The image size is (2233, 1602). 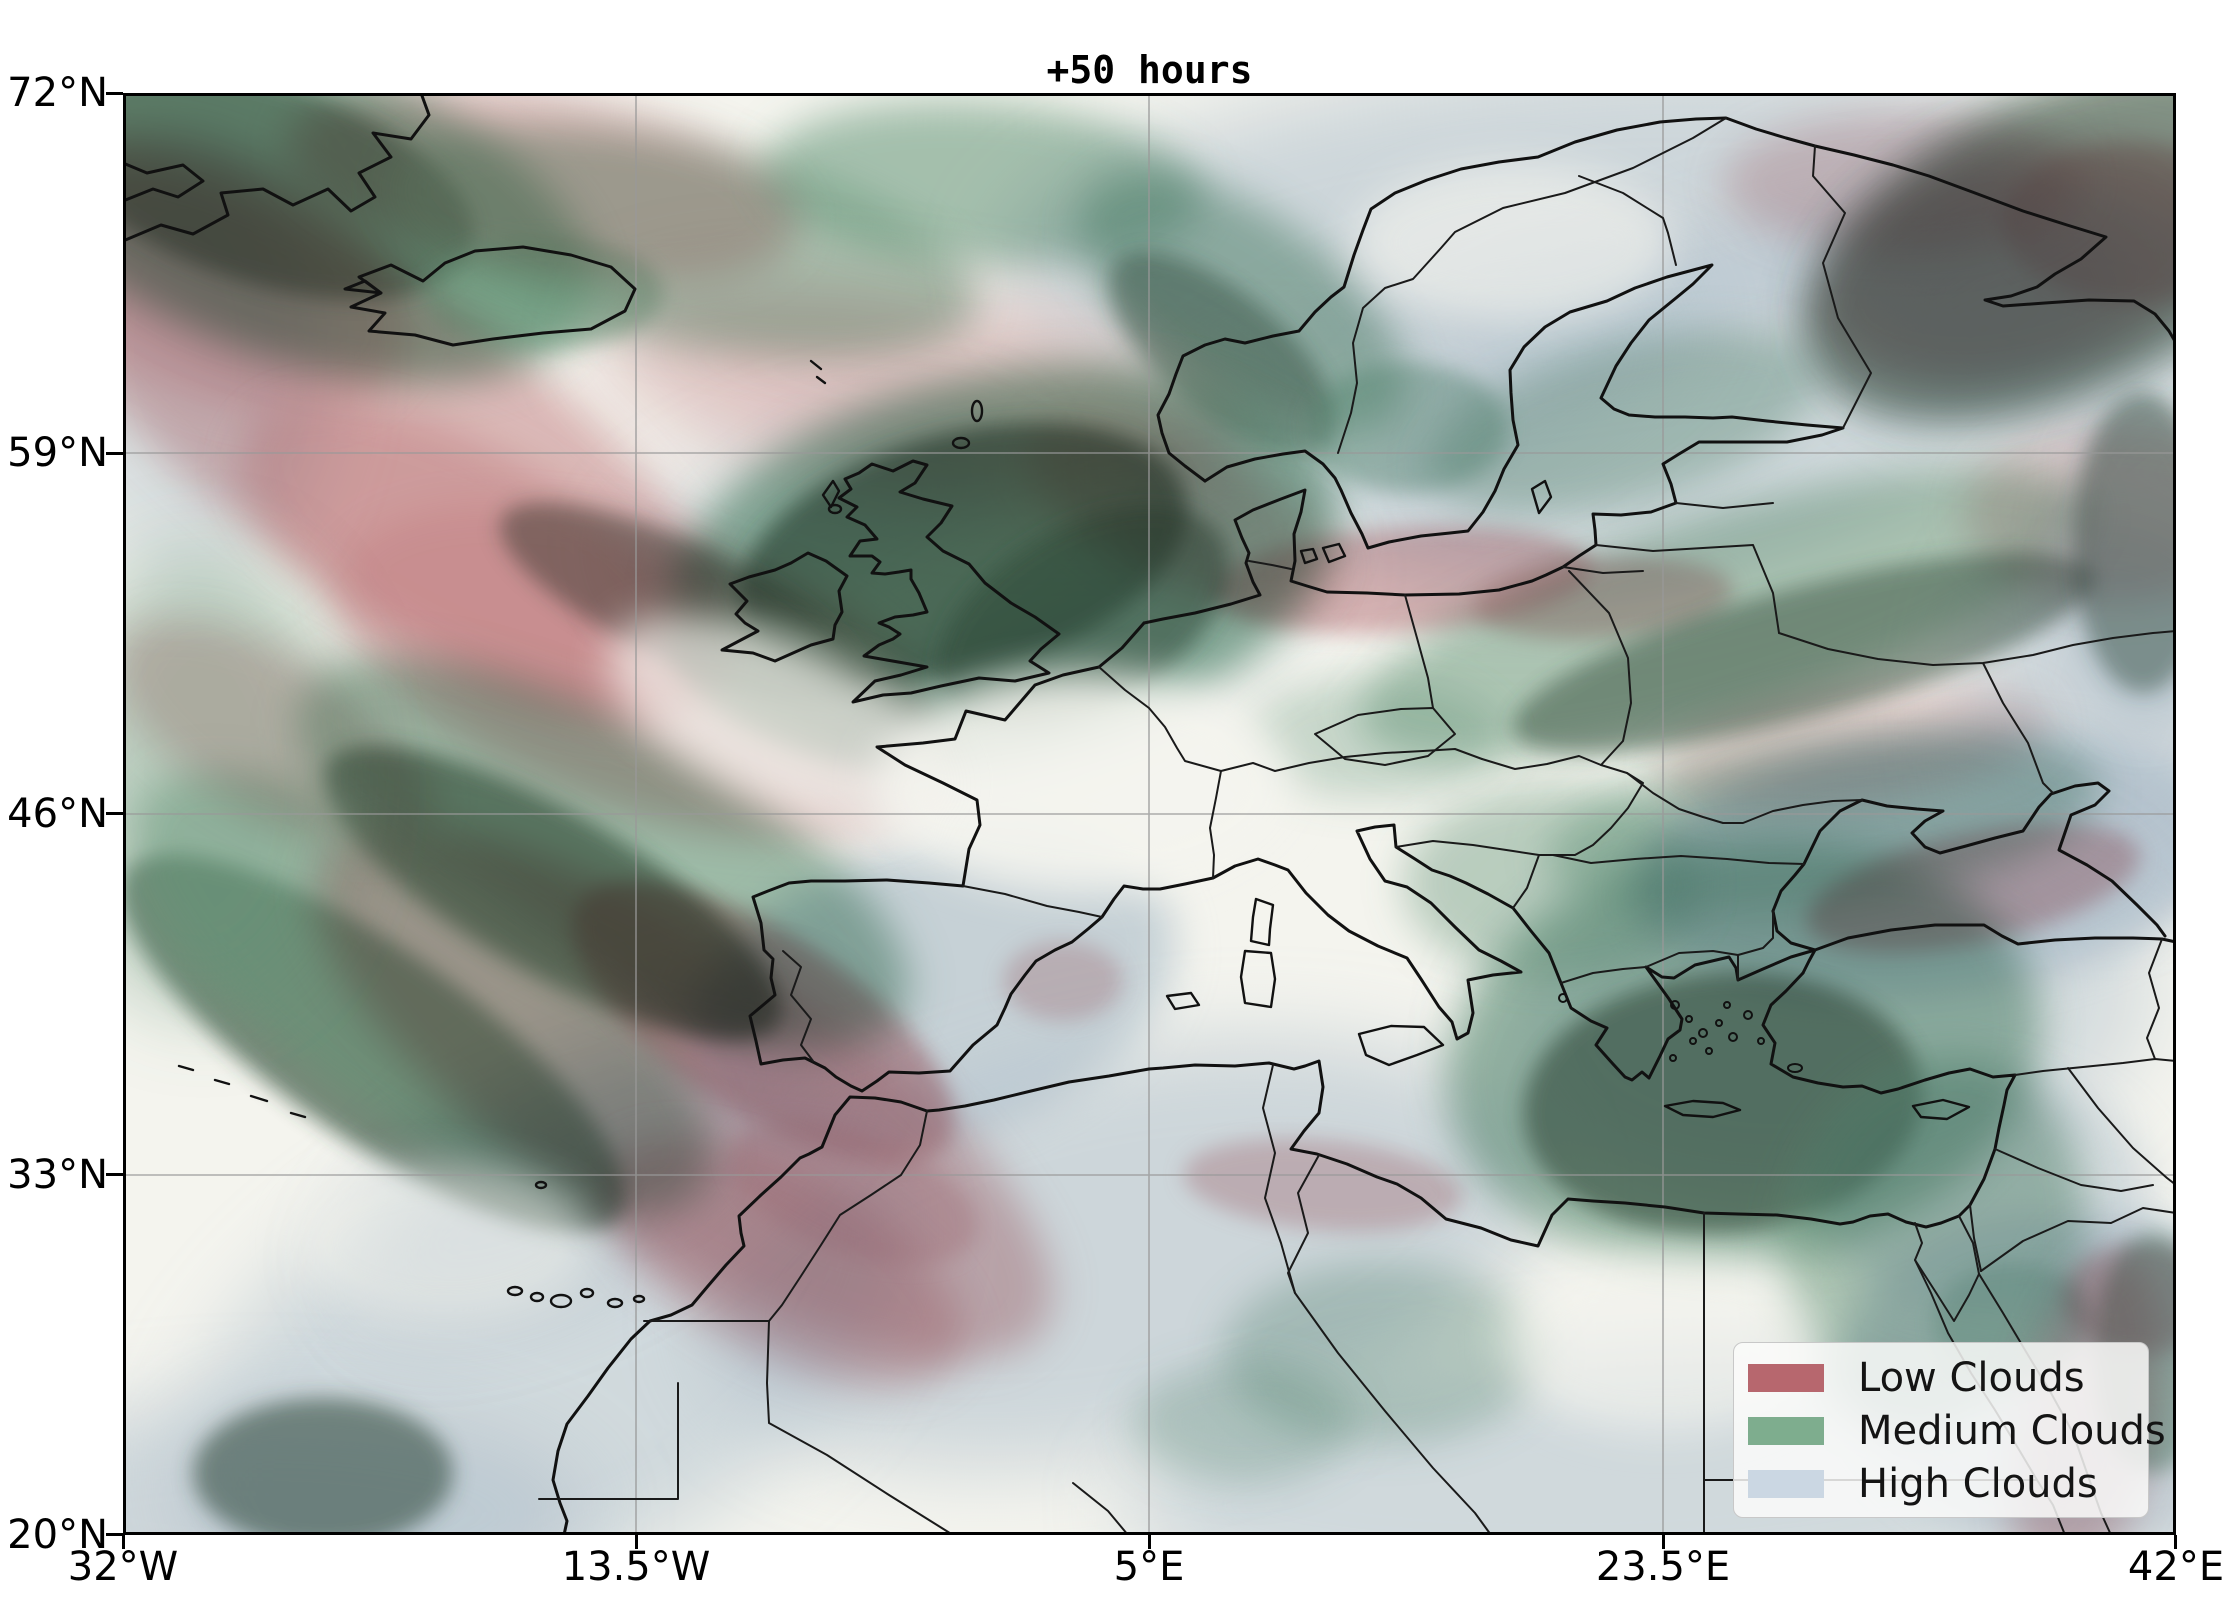 What do you see at coordinates (1786, 1377) in the screenshot?
I see `low-clouds-swatch` at bounding box center [1786, 1377].